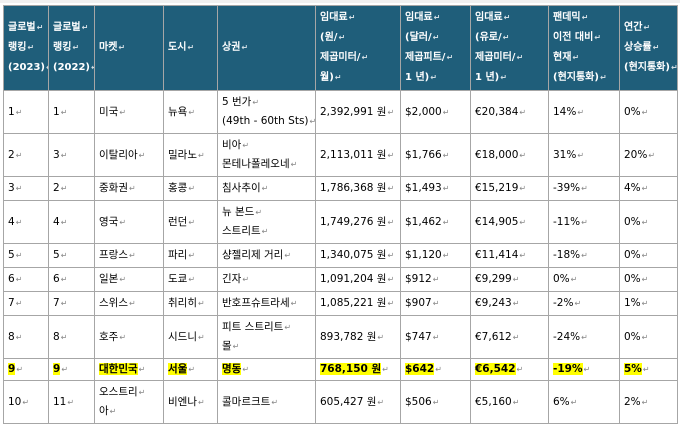 Image resolution: width=680 pixels, height=424 pixels. I want to click on table-cell: $1,120↵, so click(435, 255).